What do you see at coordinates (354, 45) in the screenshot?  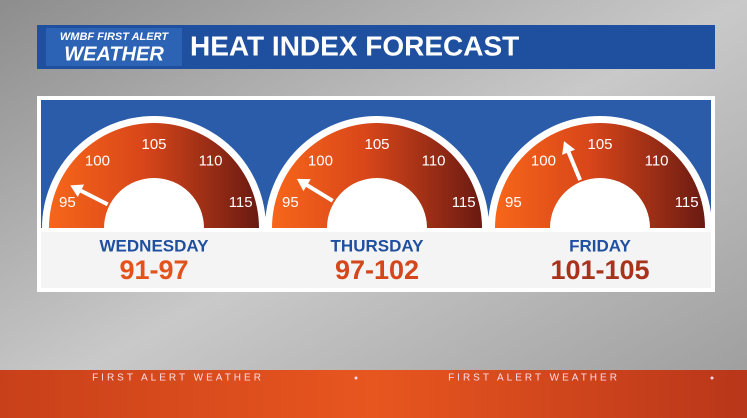 I see `title: HEAT INDEX FORECAST` at bounding box center [354, 45].